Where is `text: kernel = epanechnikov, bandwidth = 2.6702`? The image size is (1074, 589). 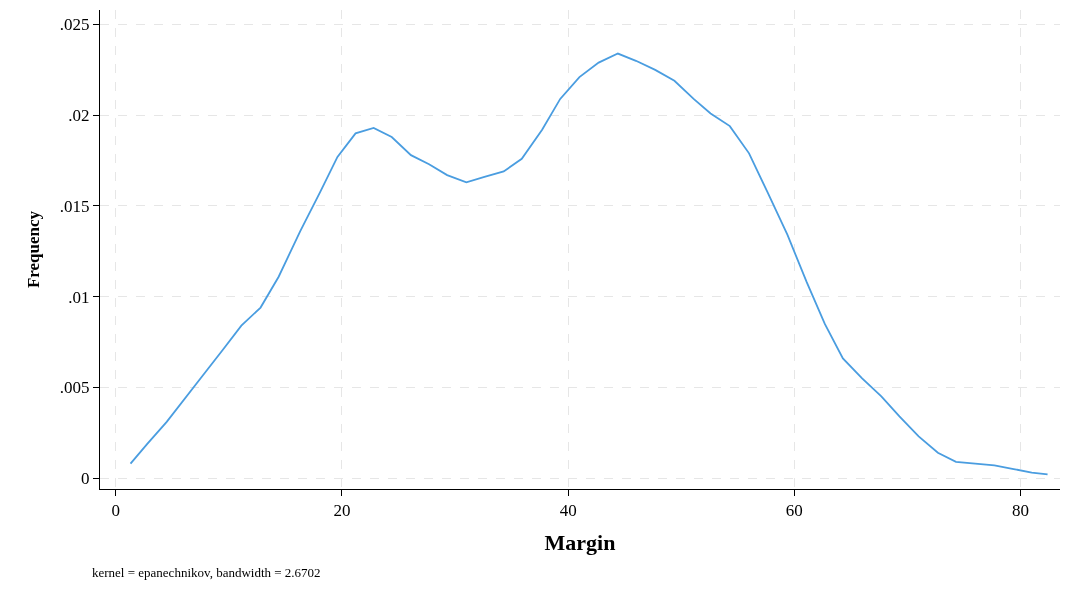
text: kernel = epanechnikov, bandwidth = 2.6702 is located at coordinates (206, 572).